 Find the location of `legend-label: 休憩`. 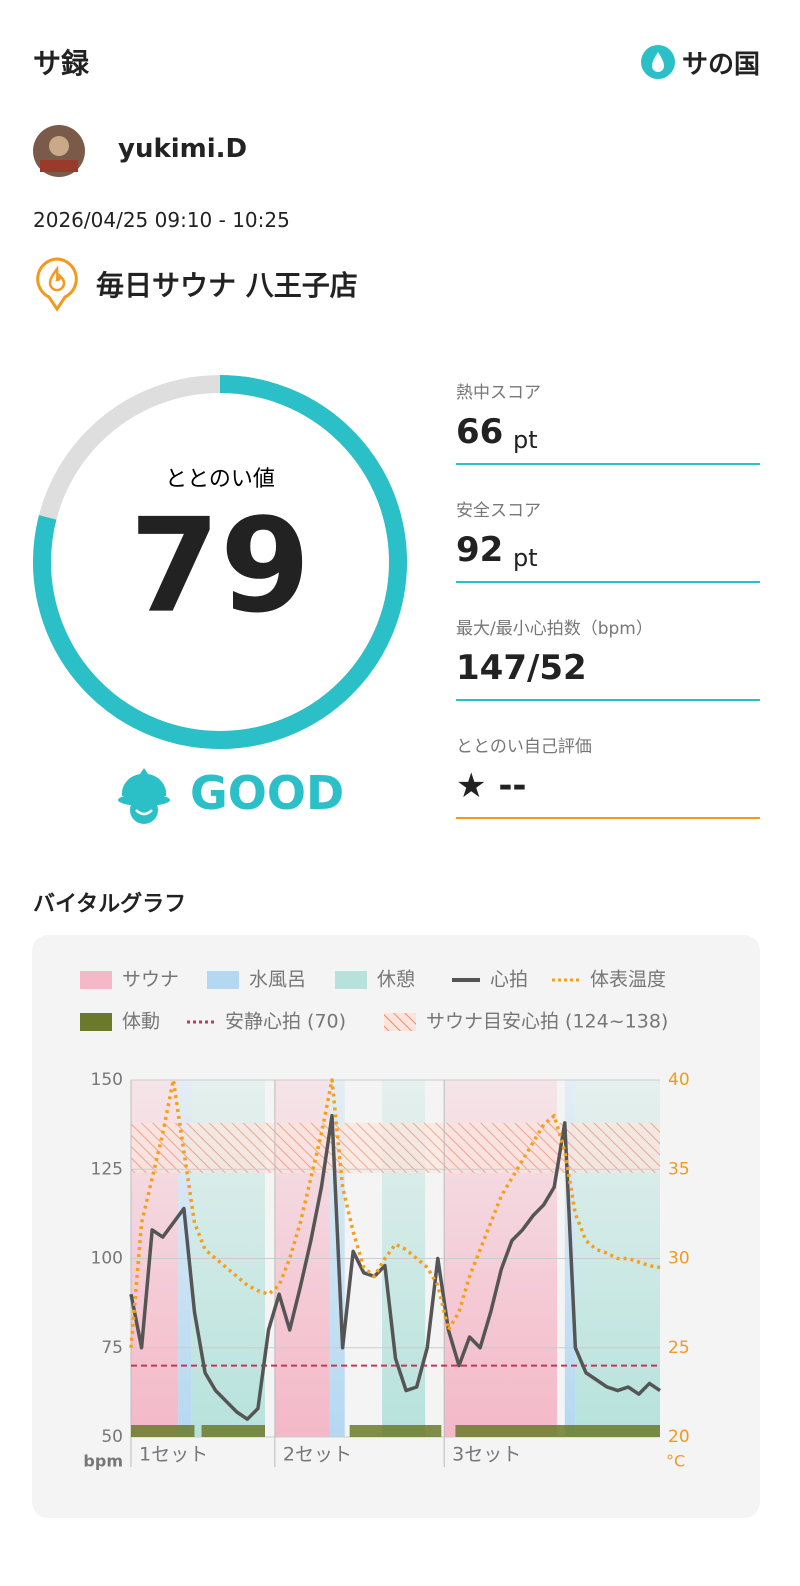

legend-label: 休憩 is located at coordinates (396, 980).